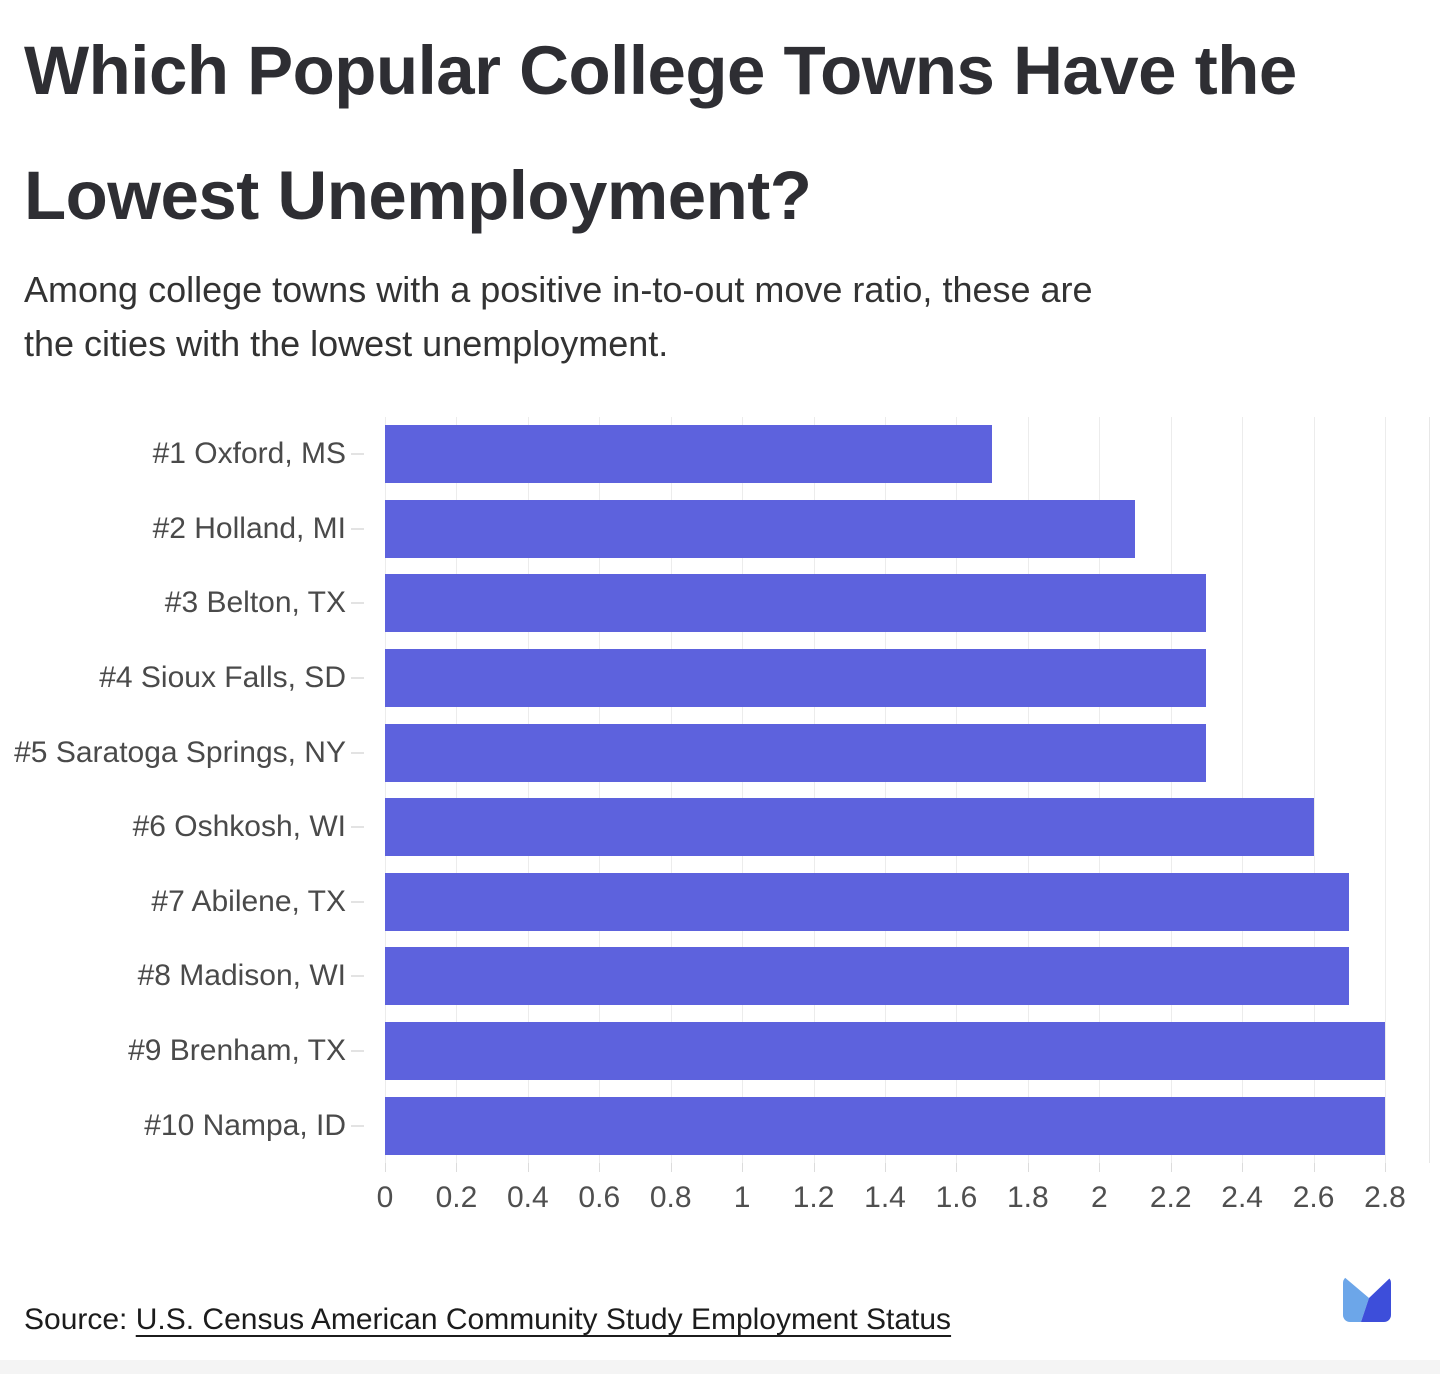 This screenshot has height=1374, width=1440. I want to click on x-axis-tick-label: 0.6, so click(599, 1197).